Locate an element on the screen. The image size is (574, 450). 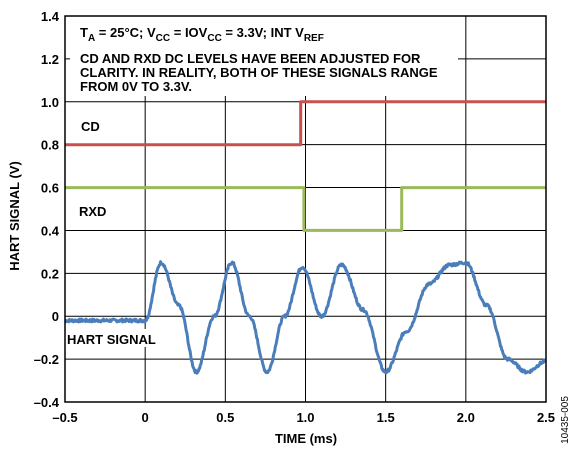
y-tick-label: –0.2 is located at coordinates (46, 359).